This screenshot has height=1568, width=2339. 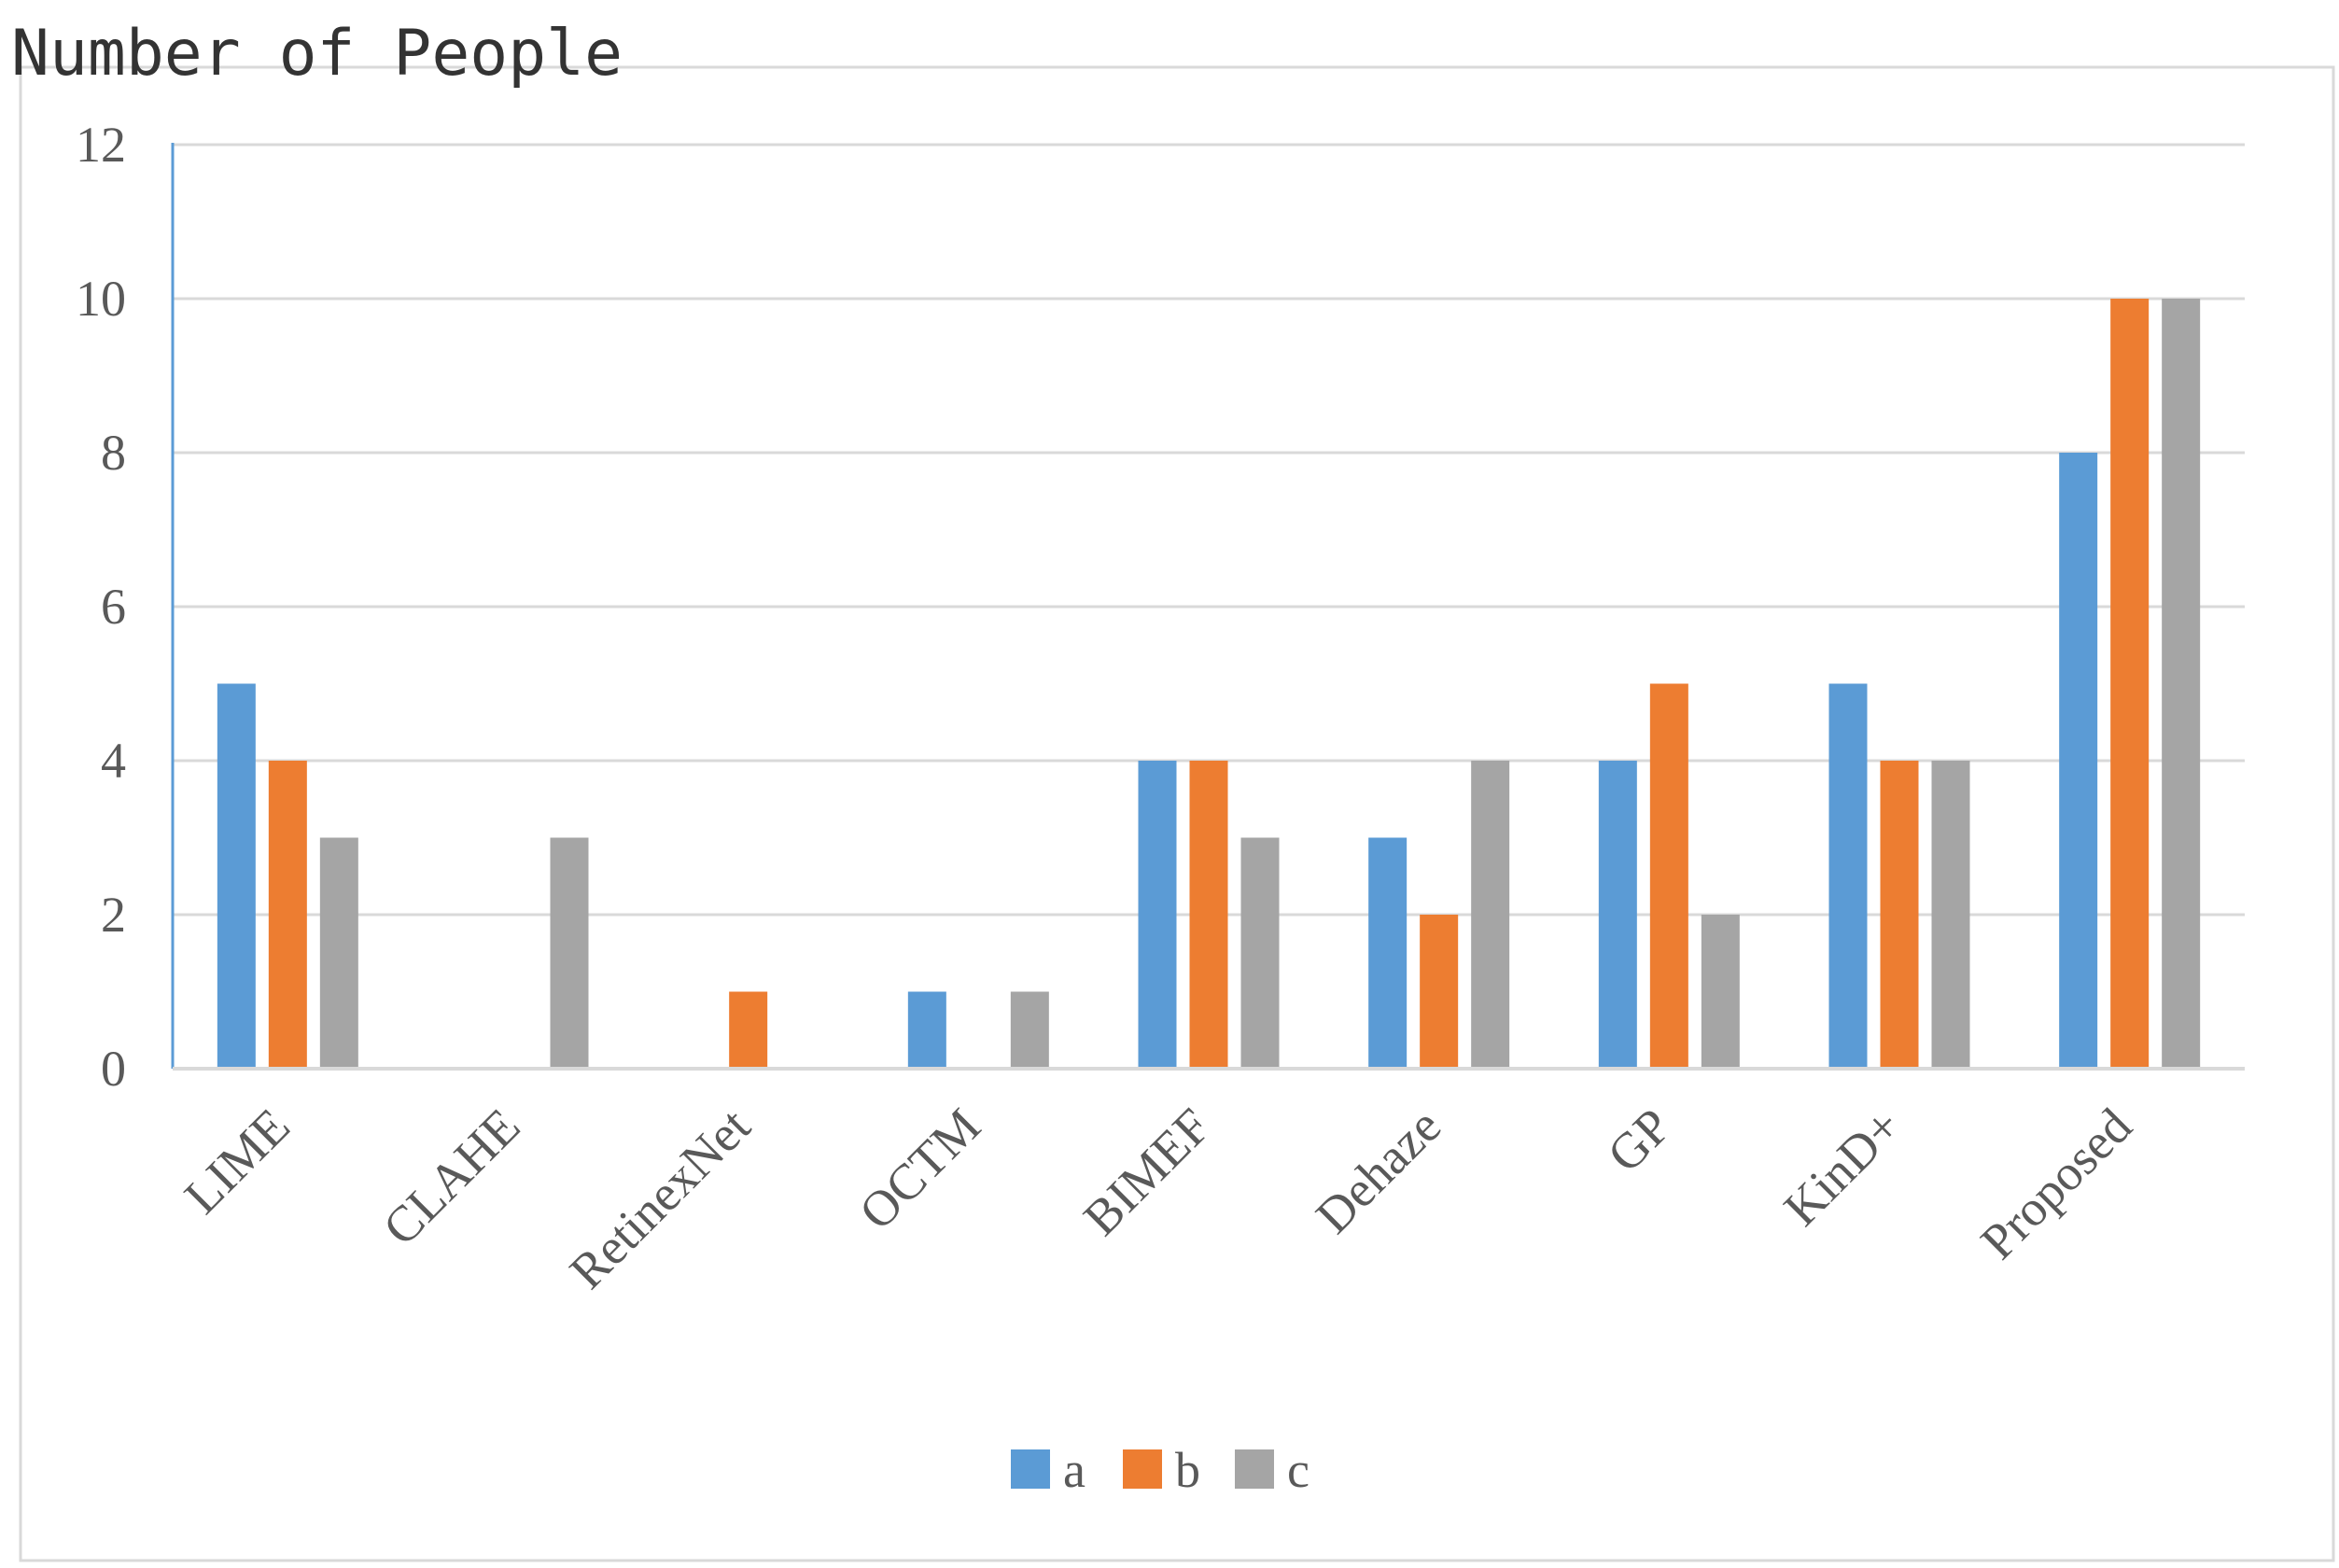 I want to click on x-category-label: GP, so click(x=1639, y=1140).